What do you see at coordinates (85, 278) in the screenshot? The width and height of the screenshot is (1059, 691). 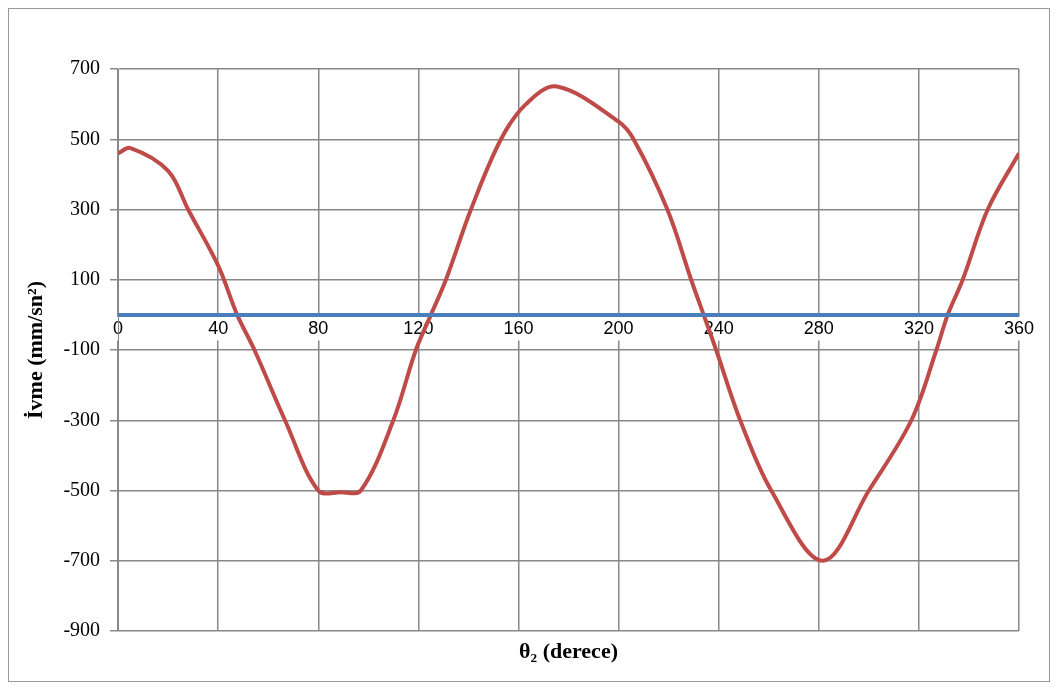 I see `y-tick-label: 100` at bounding box center [85, 278].